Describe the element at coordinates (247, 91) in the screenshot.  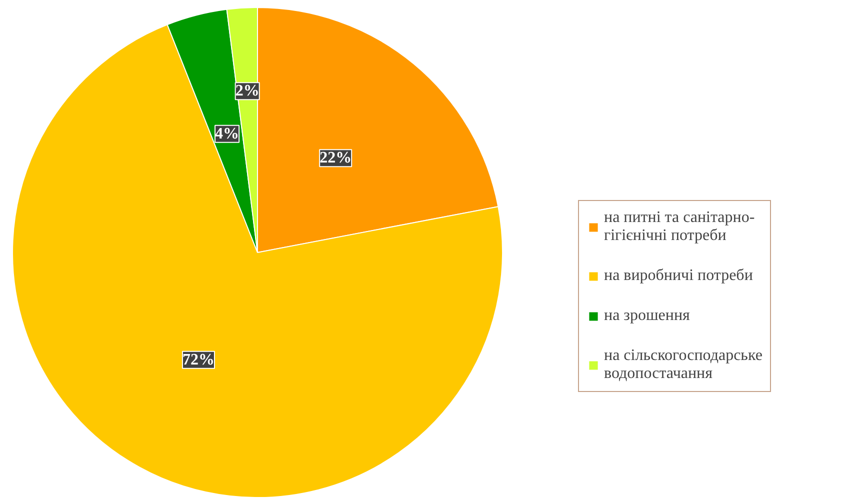
I see `data-label: 2%` at that location.